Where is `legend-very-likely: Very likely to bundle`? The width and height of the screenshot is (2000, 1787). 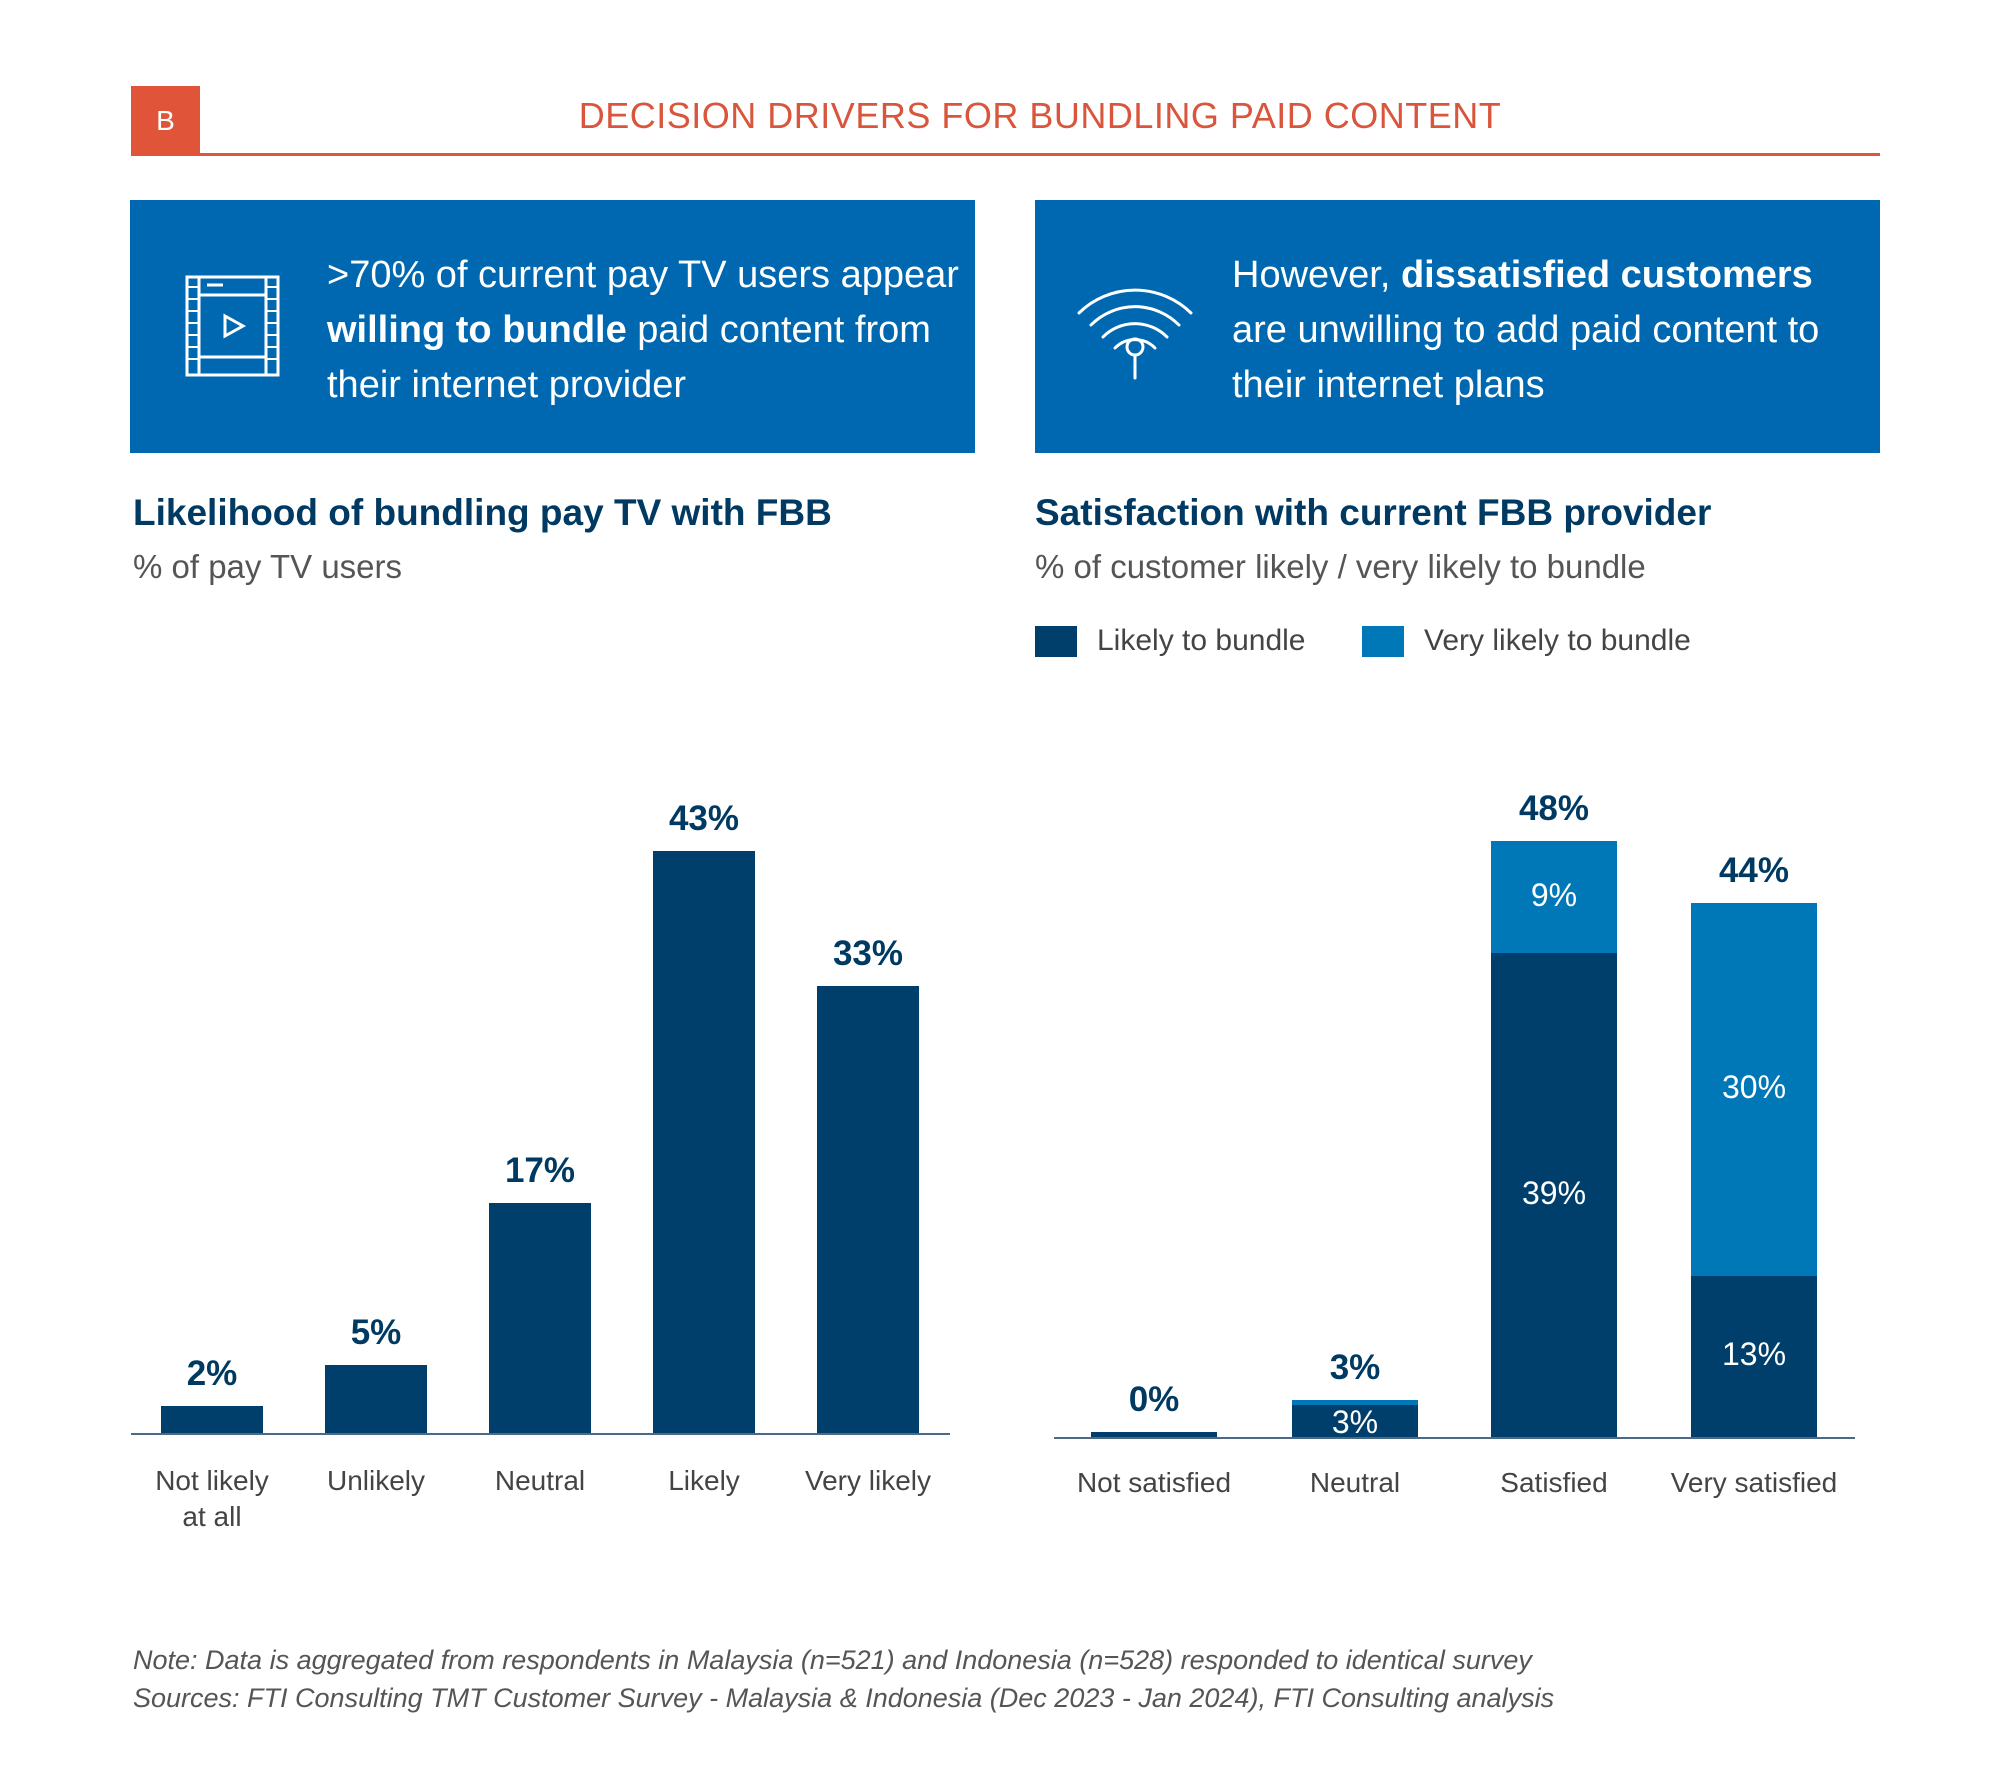
legend-very-likely: Very likely to bundle is located at coordinates (1526, 641).